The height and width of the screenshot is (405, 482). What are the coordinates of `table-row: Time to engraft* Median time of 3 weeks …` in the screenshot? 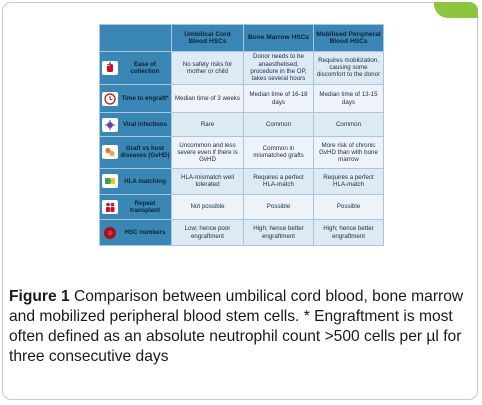 It's located at (241, 98).